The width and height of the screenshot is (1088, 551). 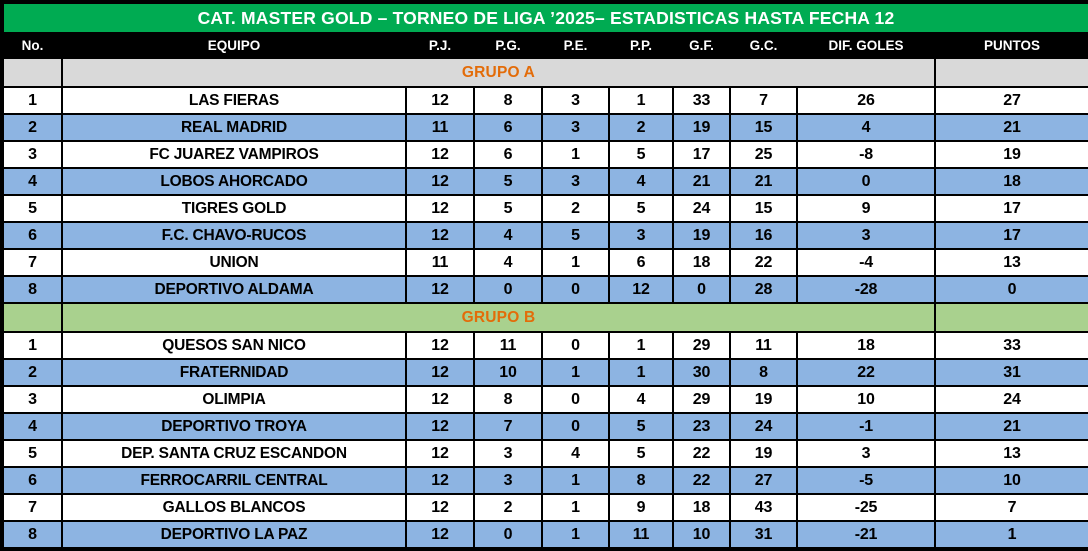 What do you see at coordinates (508, 235) in the screenshot?
I see `stat-pg-cell: 4` at bounding box center [508, 235].